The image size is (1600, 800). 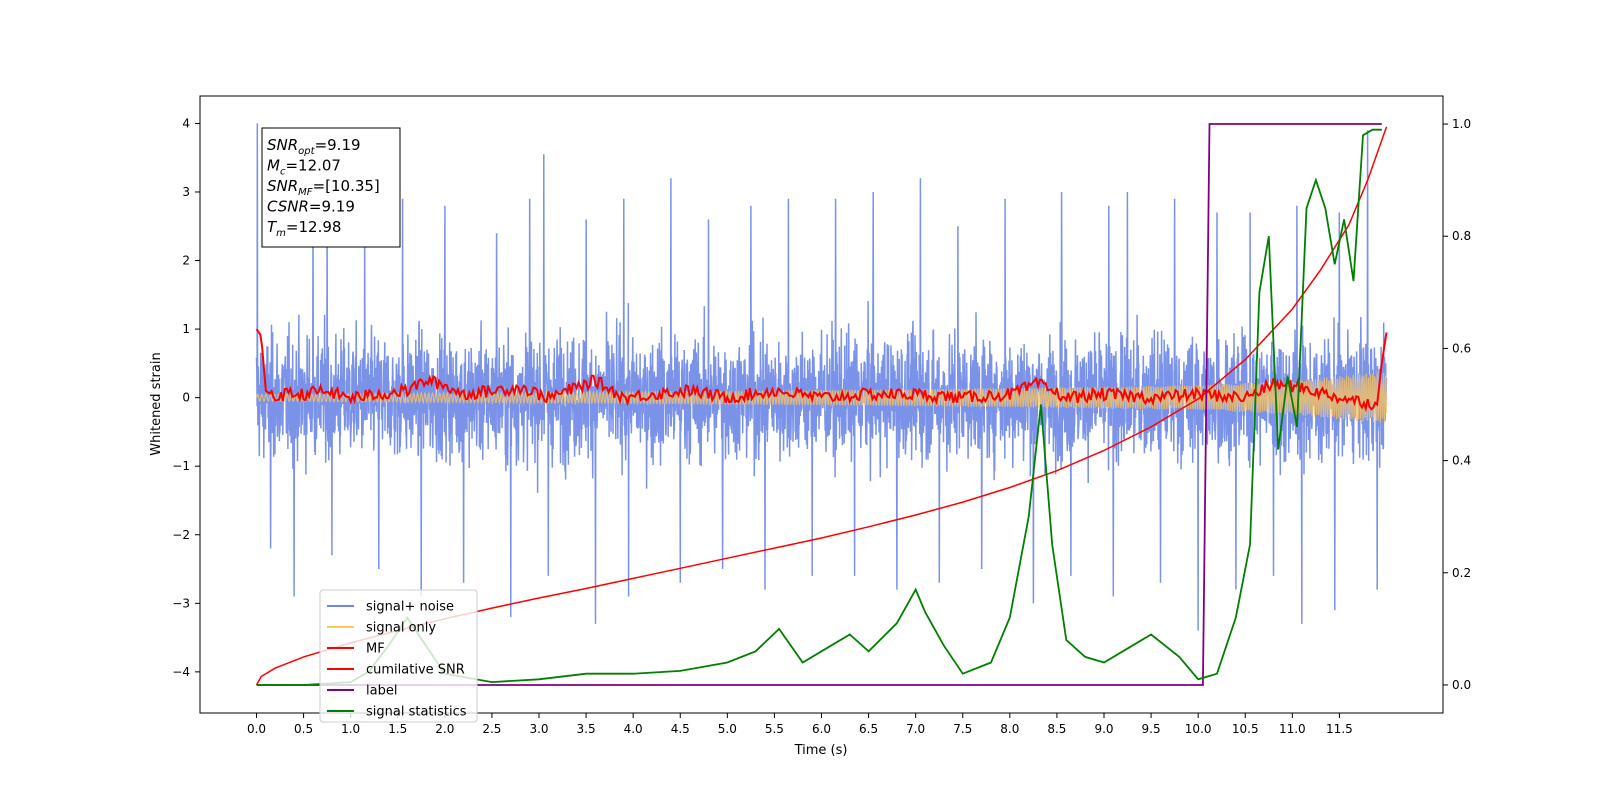 I want to click on series-signal-only-line, so click(x=821, y=398).